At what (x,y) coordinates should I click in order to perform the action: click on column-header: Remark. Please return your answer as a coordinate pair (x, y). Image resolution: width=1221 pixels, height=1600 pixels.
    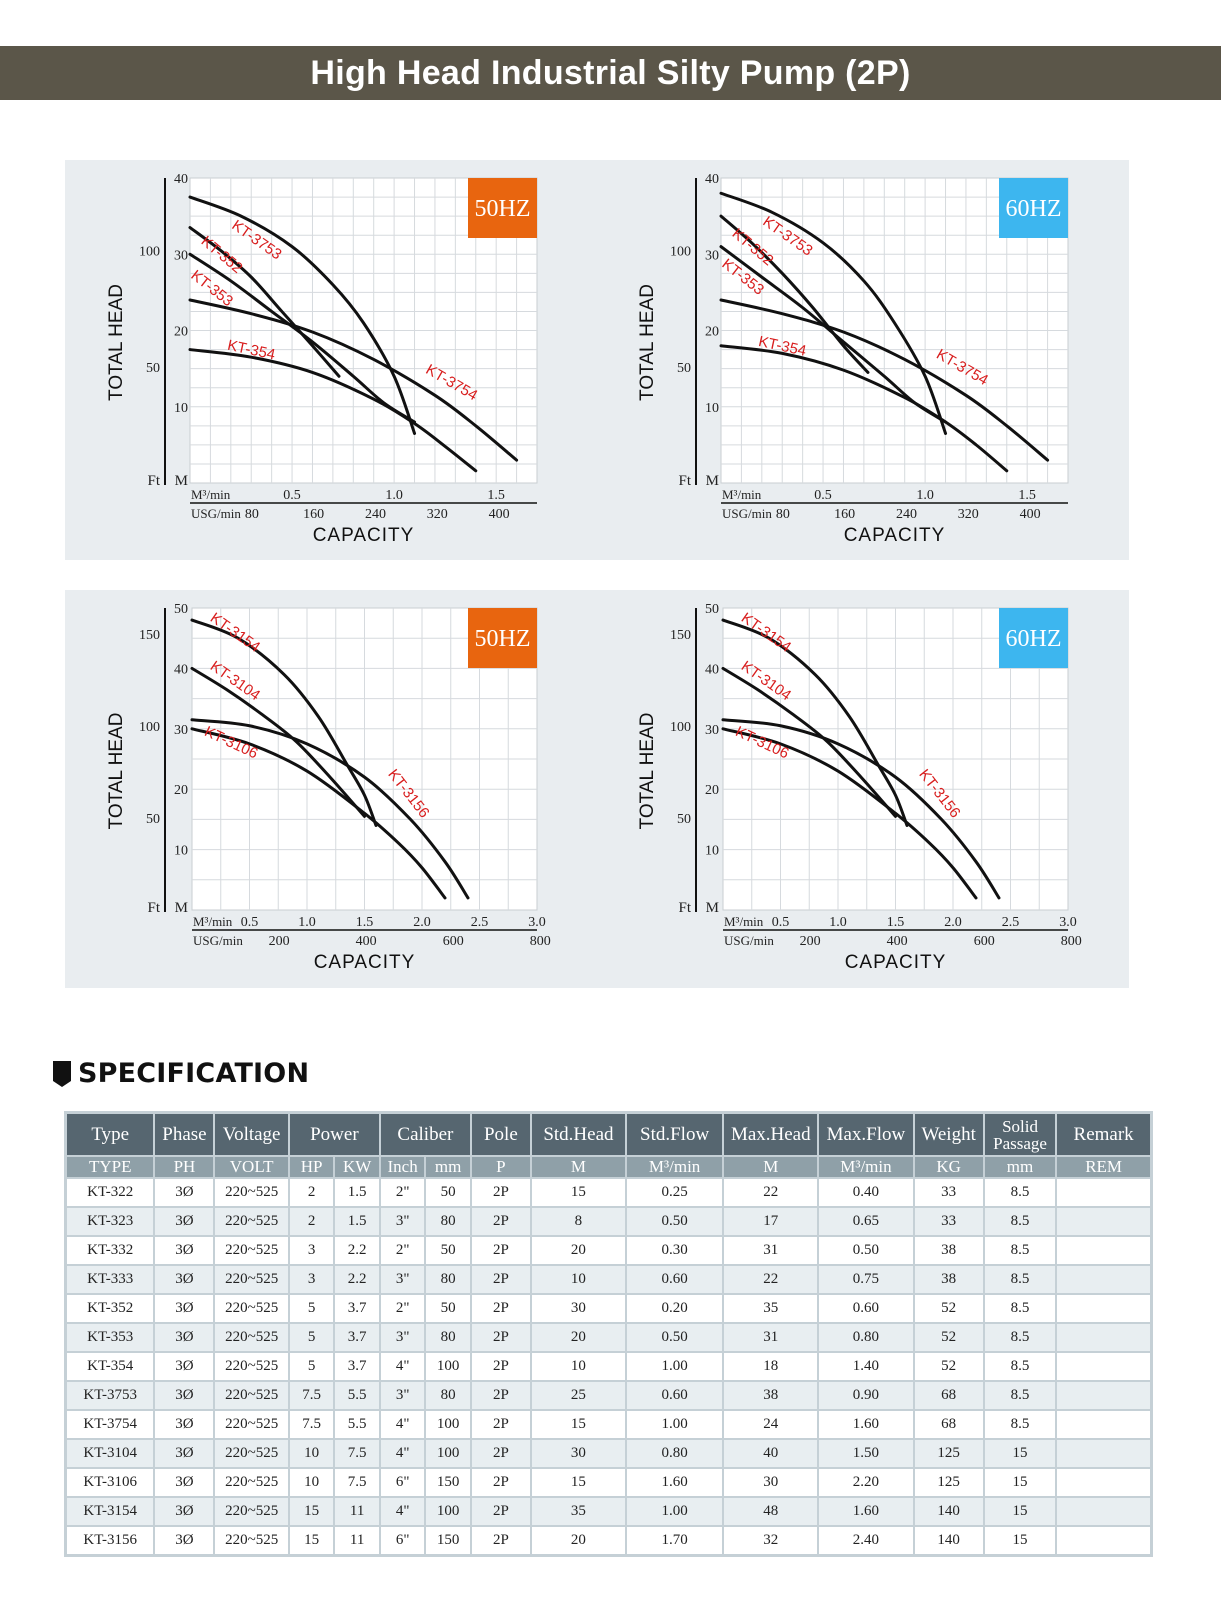
    Looking at the image, I should click on (1104, 1134).